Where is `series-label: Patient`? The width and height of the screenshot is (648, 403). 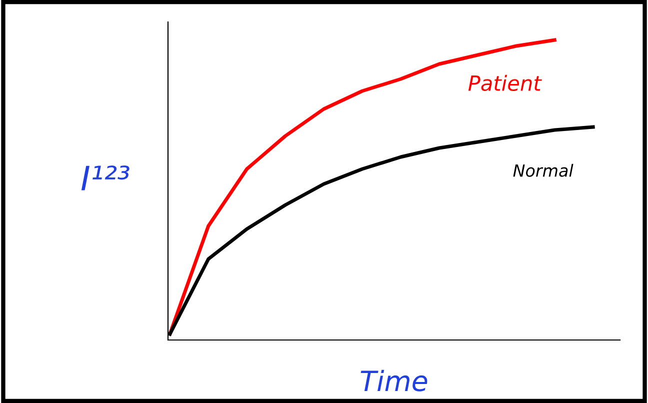
series-label: Patient is located at coordinates (505, 83).